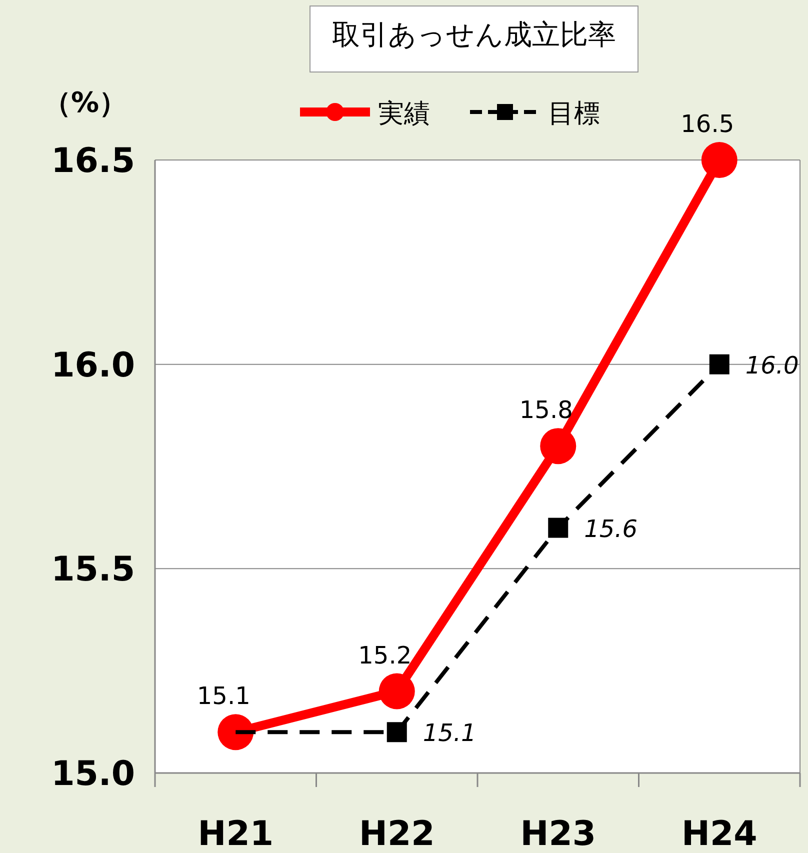 The width and height of the screenshot is (808, 853). Describe the element at coordinates (85, 102) in the screenshot. I see `y-axis-title: （%）` at that location.